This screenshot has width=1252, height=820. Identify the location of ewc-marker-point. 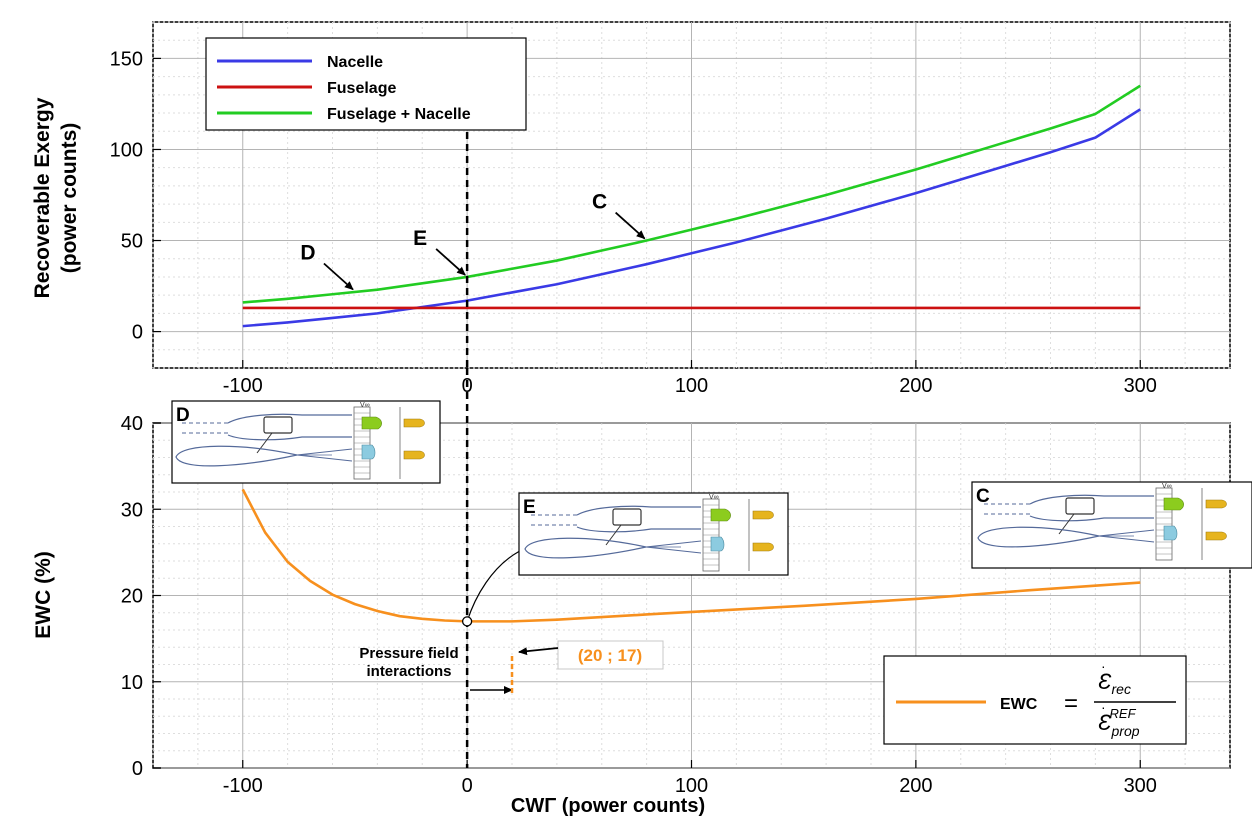
(467, 621).